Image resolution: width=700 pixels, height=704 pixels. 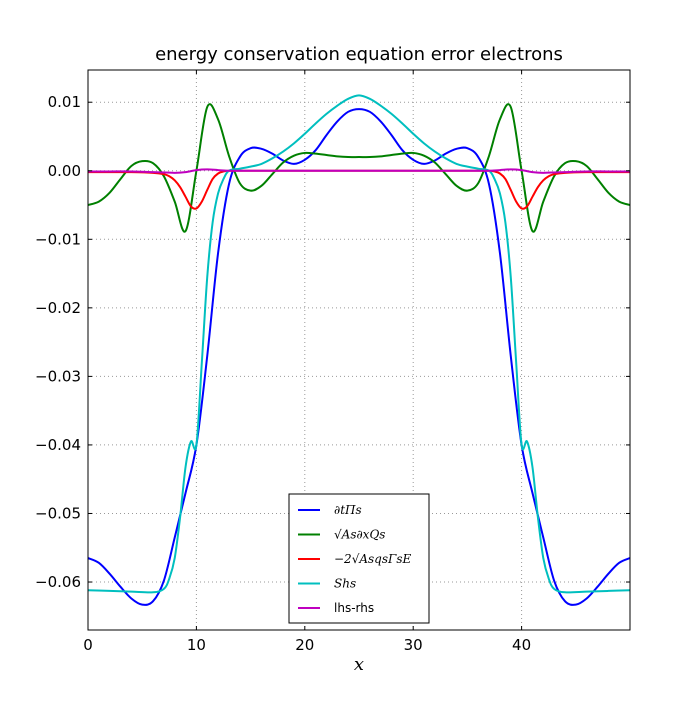 What do you see at coordinates (359, 535) in the screenshot?
I see `legend-label: √As∂xQs` at bounding box center [359, 535].